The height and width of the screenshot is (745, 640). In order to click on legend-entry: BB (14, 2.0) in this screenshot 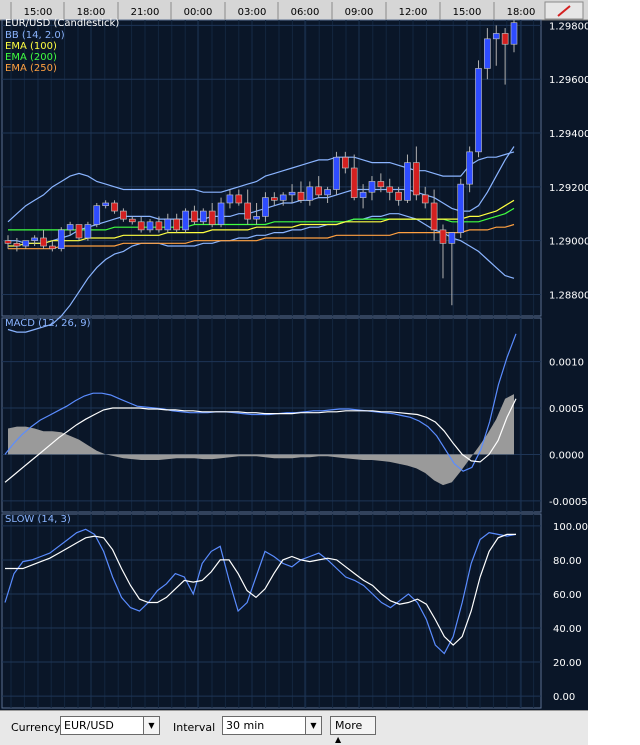, I will do `click(35, 35)`.